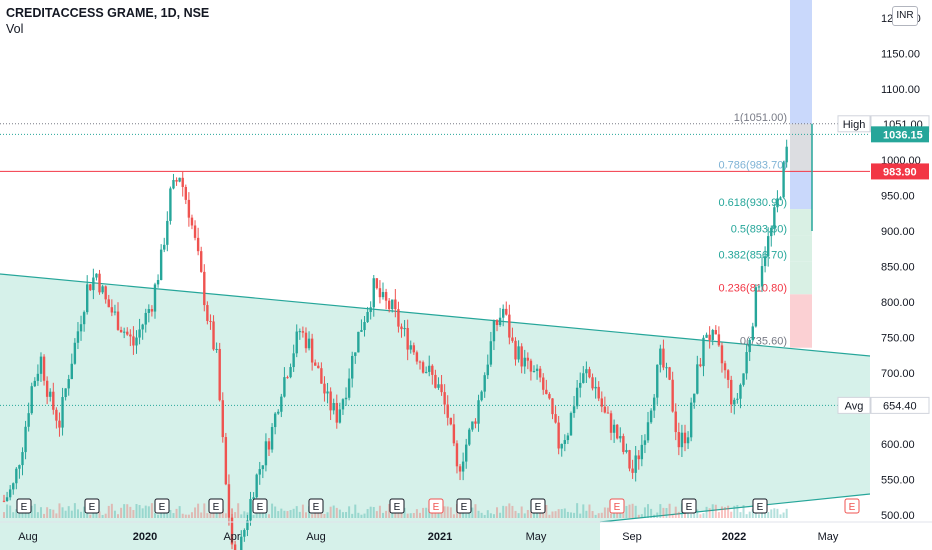 The height and width of the screenshot is (550, 932). I want to click on earnings-label: E, so click(397, 507).